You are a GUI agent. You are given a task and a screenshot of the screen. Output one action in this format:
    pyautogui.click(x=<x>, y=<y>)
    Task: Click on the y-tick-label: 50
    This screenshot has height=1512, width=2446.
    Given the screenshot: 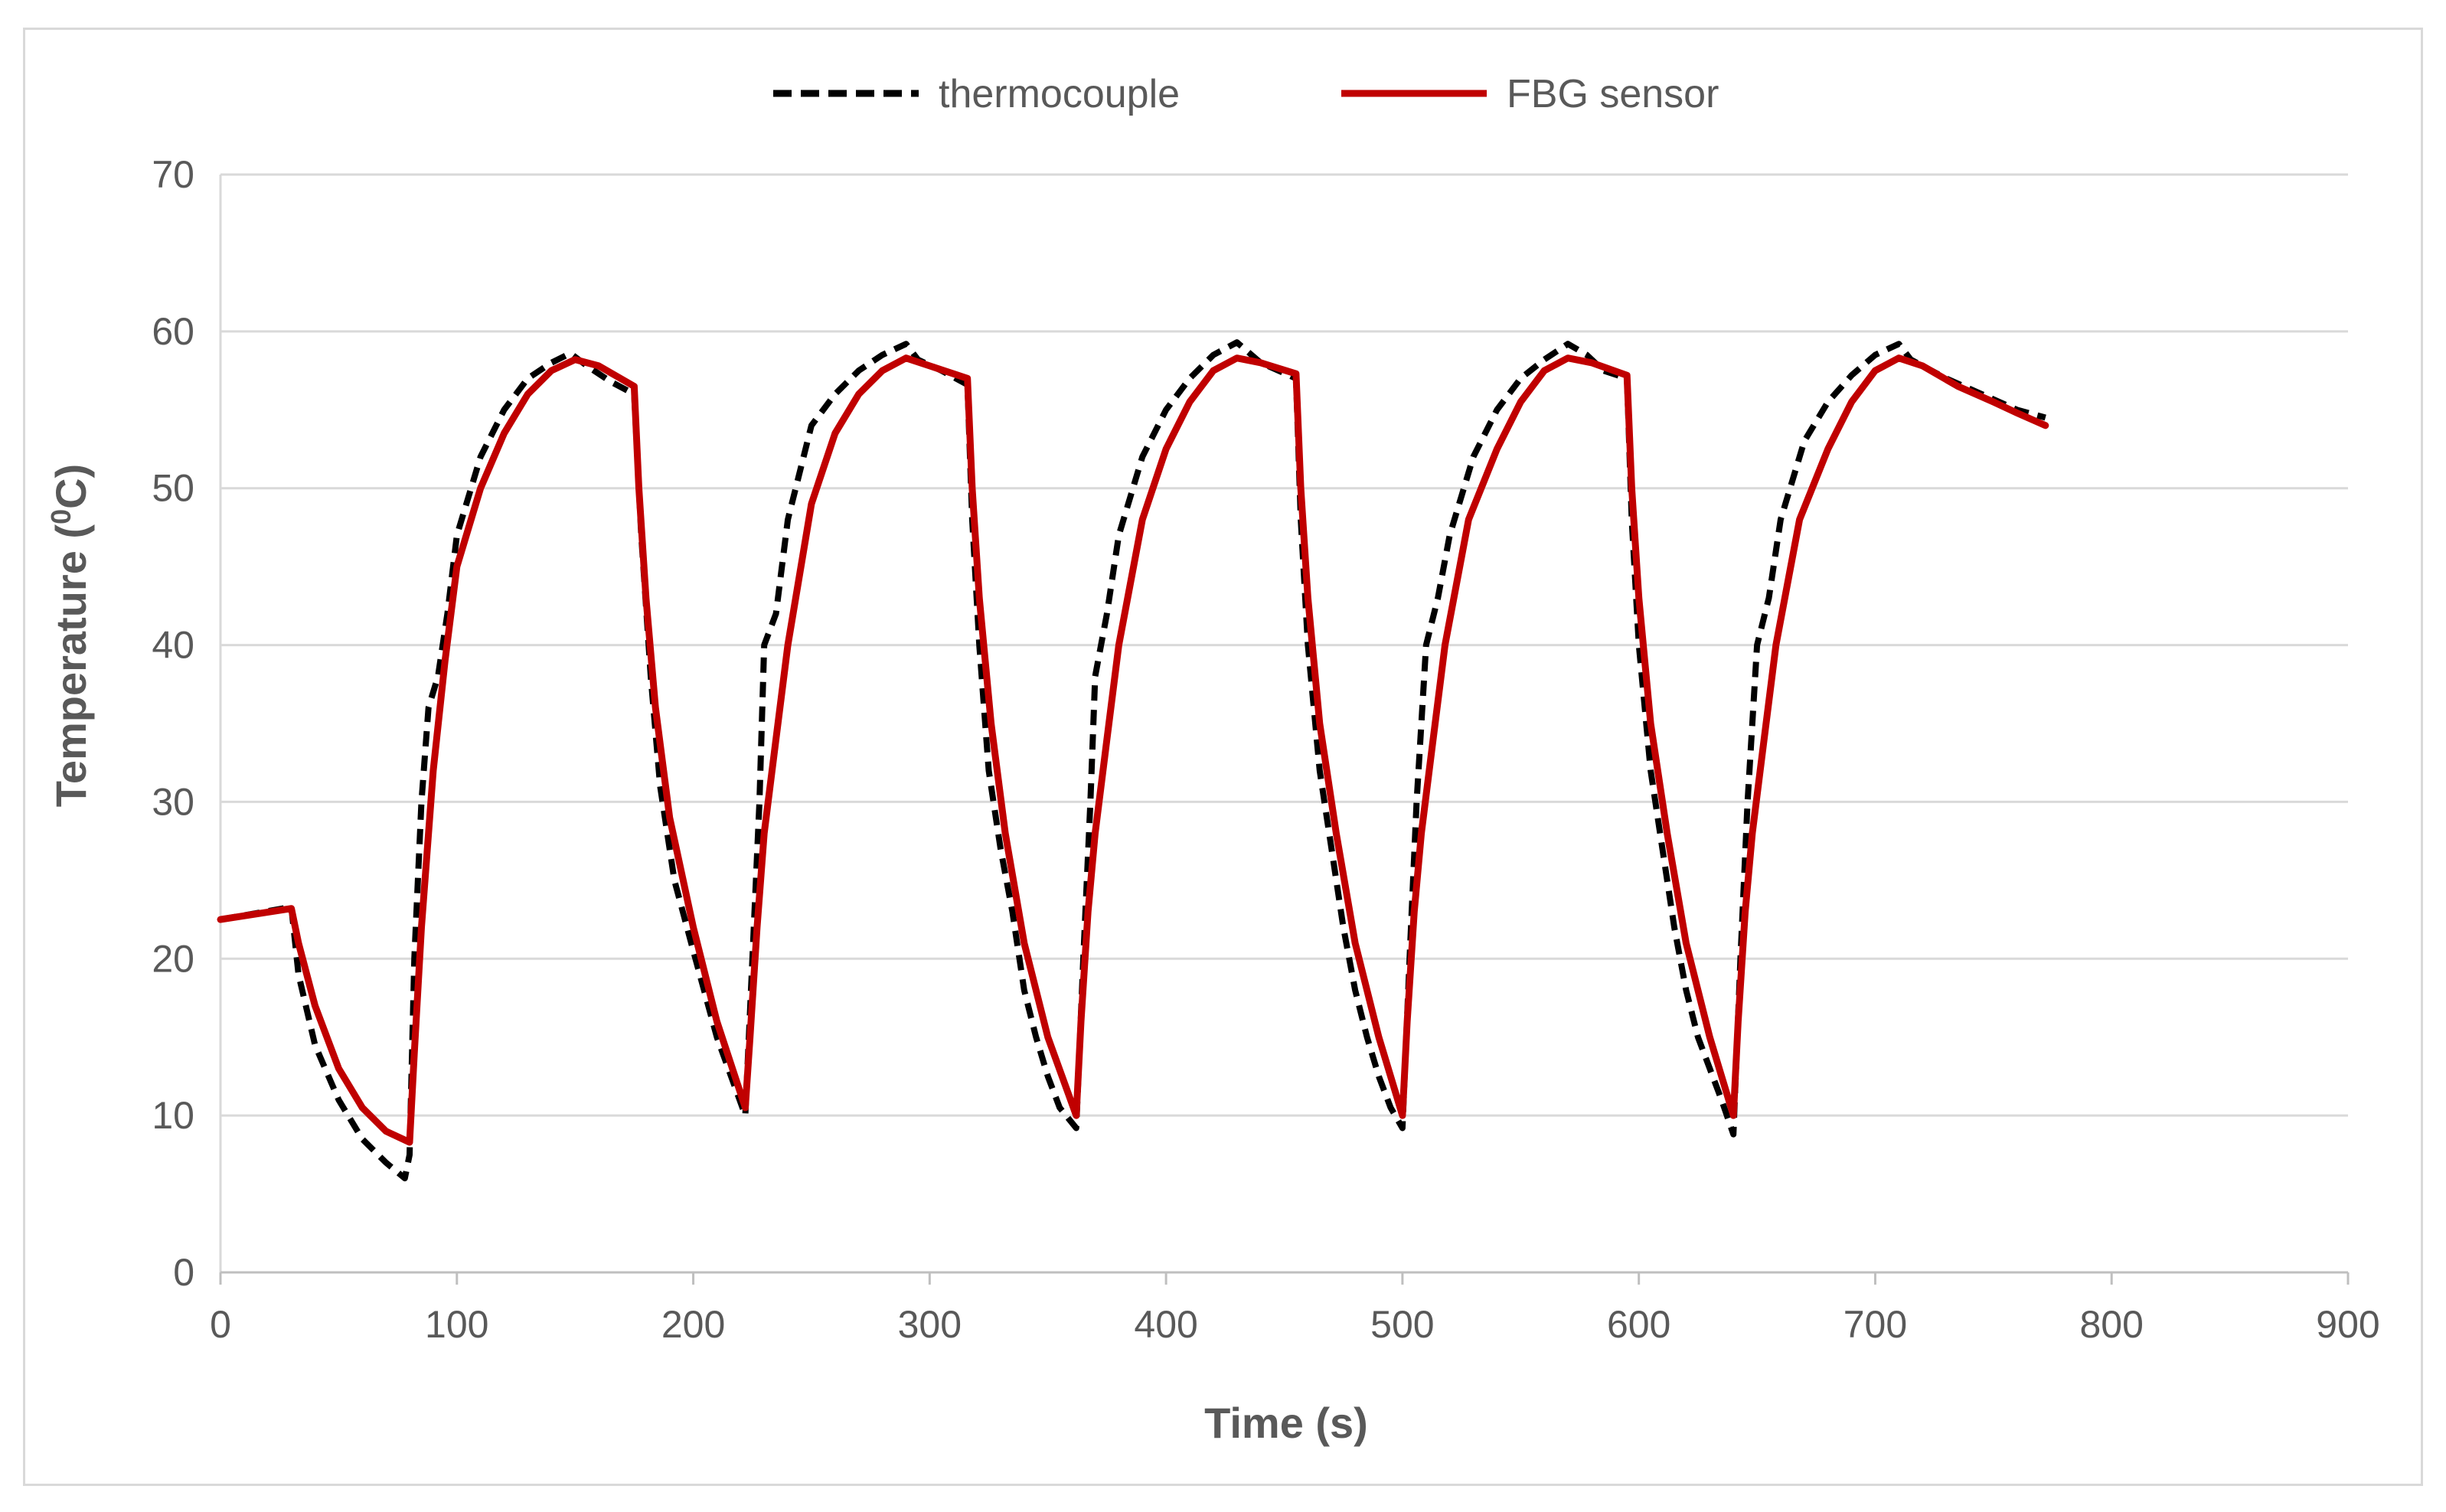 What is the action you would take?
    pyautogui.click(x=173, y=488)
    